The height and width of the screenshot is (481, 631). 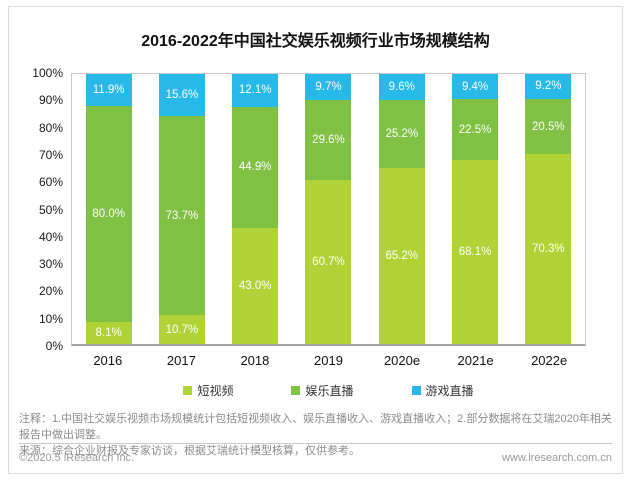 I want to click on x-axis: 2016 2017 2018 2019 2020e 2021e 2022e, so click(x=328, y=360).